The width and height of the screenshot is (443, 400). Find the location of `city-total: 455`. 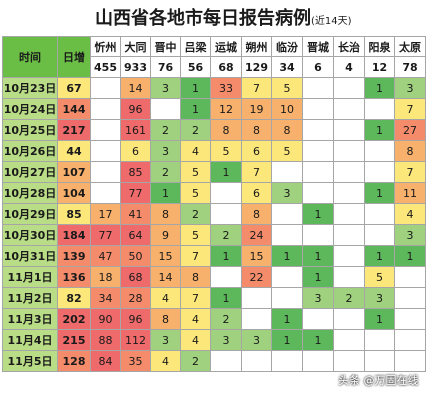

city-total: 455 is located at coordinates (105, 67).